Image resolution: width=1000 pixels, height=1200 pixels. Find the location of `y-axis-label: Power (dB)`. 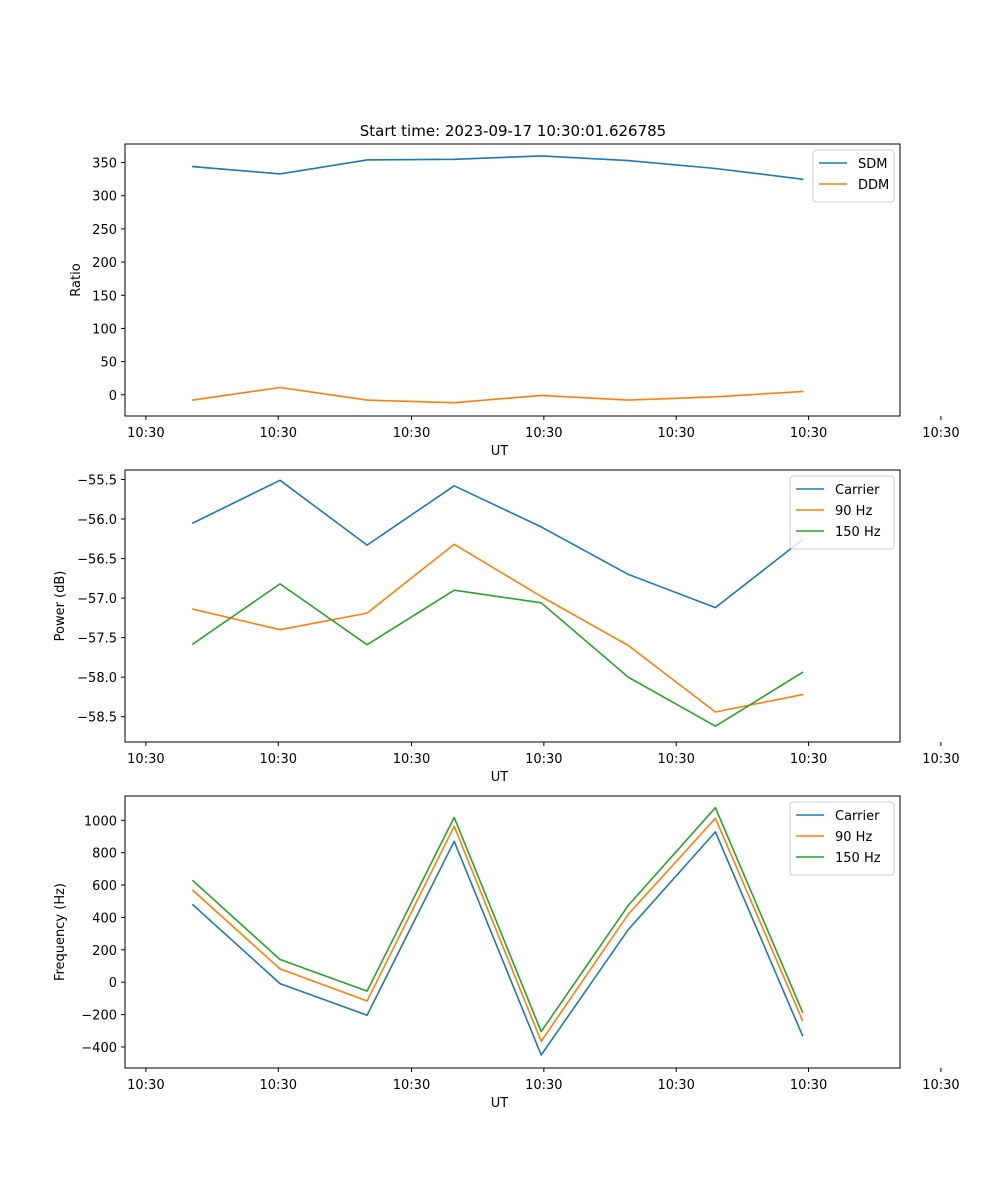

y-axis-label: Power (dB) is located at coordinates (60, 606).